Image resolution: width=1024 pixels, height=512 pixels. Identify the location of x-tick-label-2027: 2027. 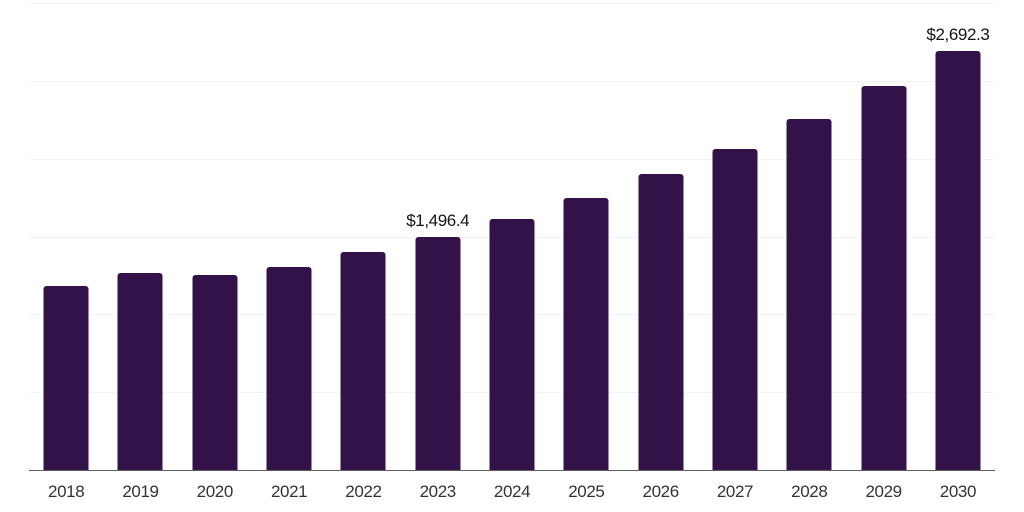
(735, 491).